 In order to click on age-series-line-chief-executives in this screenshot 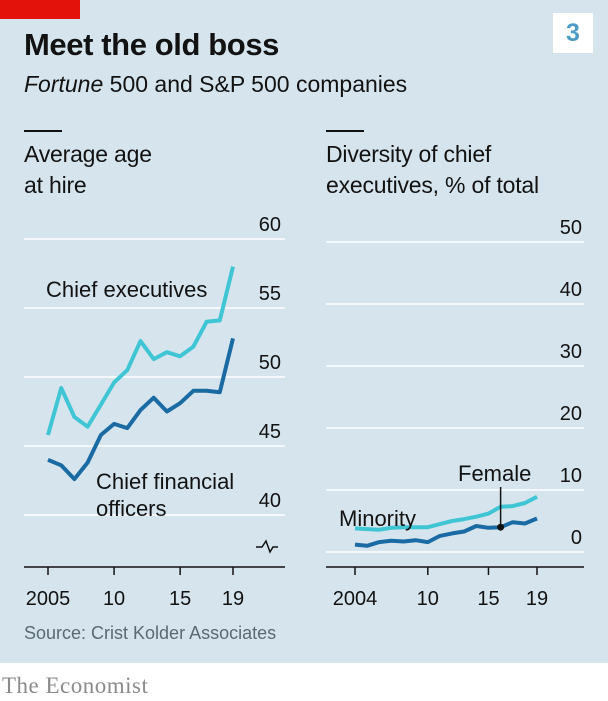, I will do `click(140, 351)`.